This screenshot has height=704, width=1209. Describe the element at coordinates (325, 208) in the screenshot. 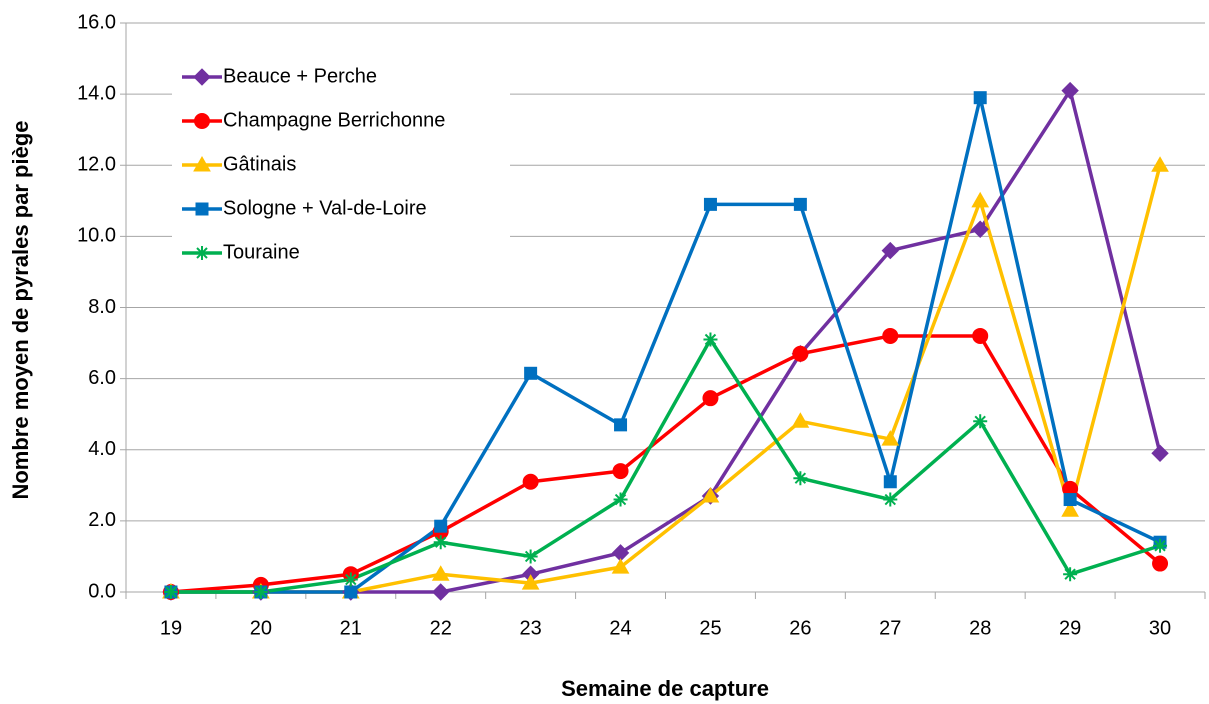

I see `legend-label: Sologne + Val-de-Loire` at that location.